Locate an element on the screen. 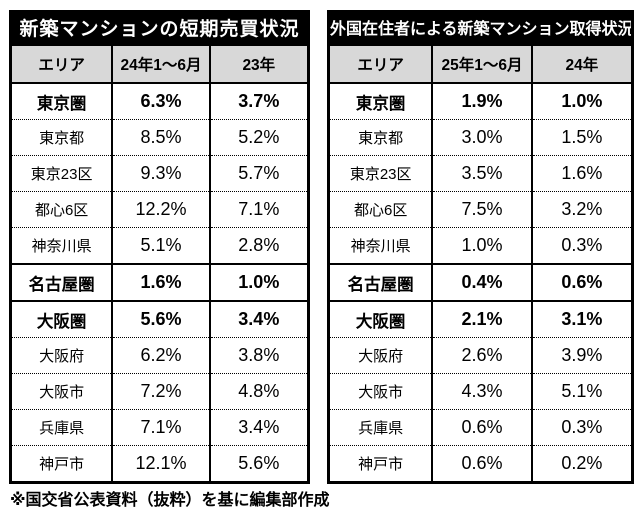  column-header: 25年1～6月 is located at coordinates (481, 65).